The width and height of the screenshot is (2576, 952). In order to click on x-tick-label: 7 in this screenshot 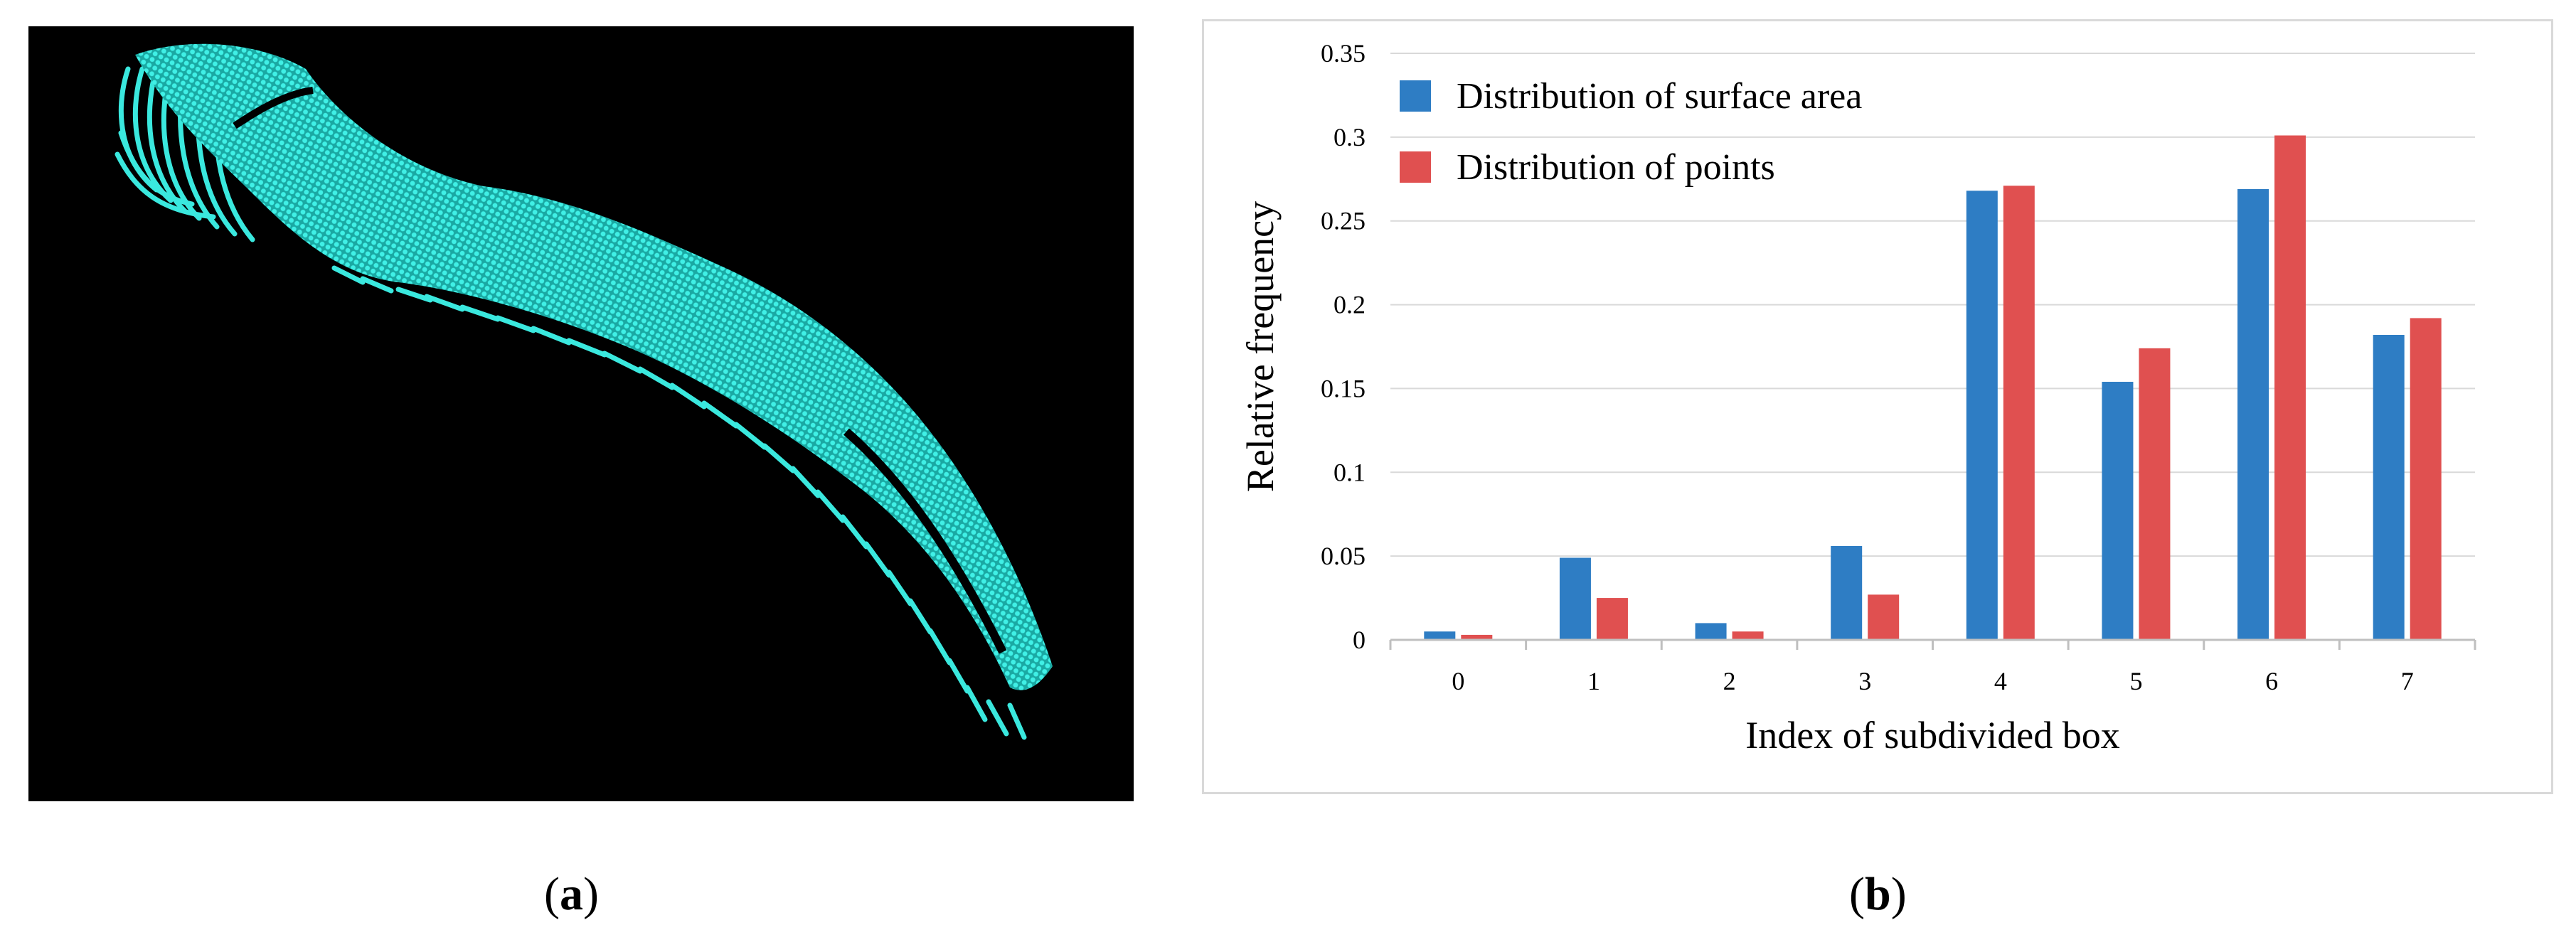, I will do `click(2407, 681)`.